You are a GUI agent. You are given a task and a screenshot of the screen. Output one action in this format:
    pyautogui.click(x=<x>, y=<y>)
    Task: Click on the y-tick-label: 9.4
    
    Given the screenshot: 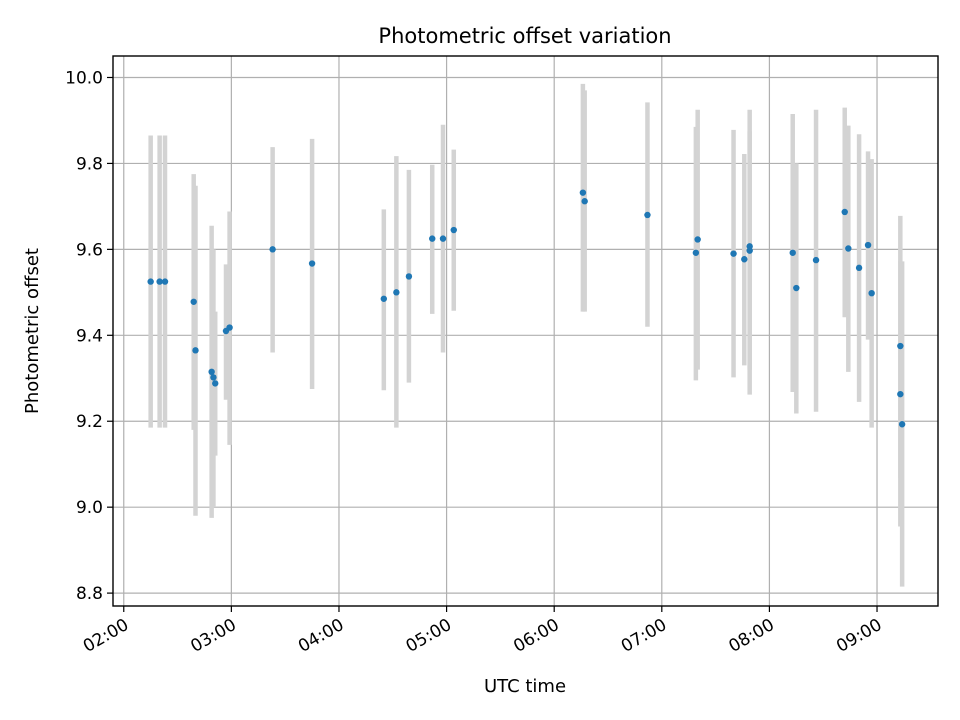 What is the action you would take?
    pyautogui.click(x=89, y=336)
    